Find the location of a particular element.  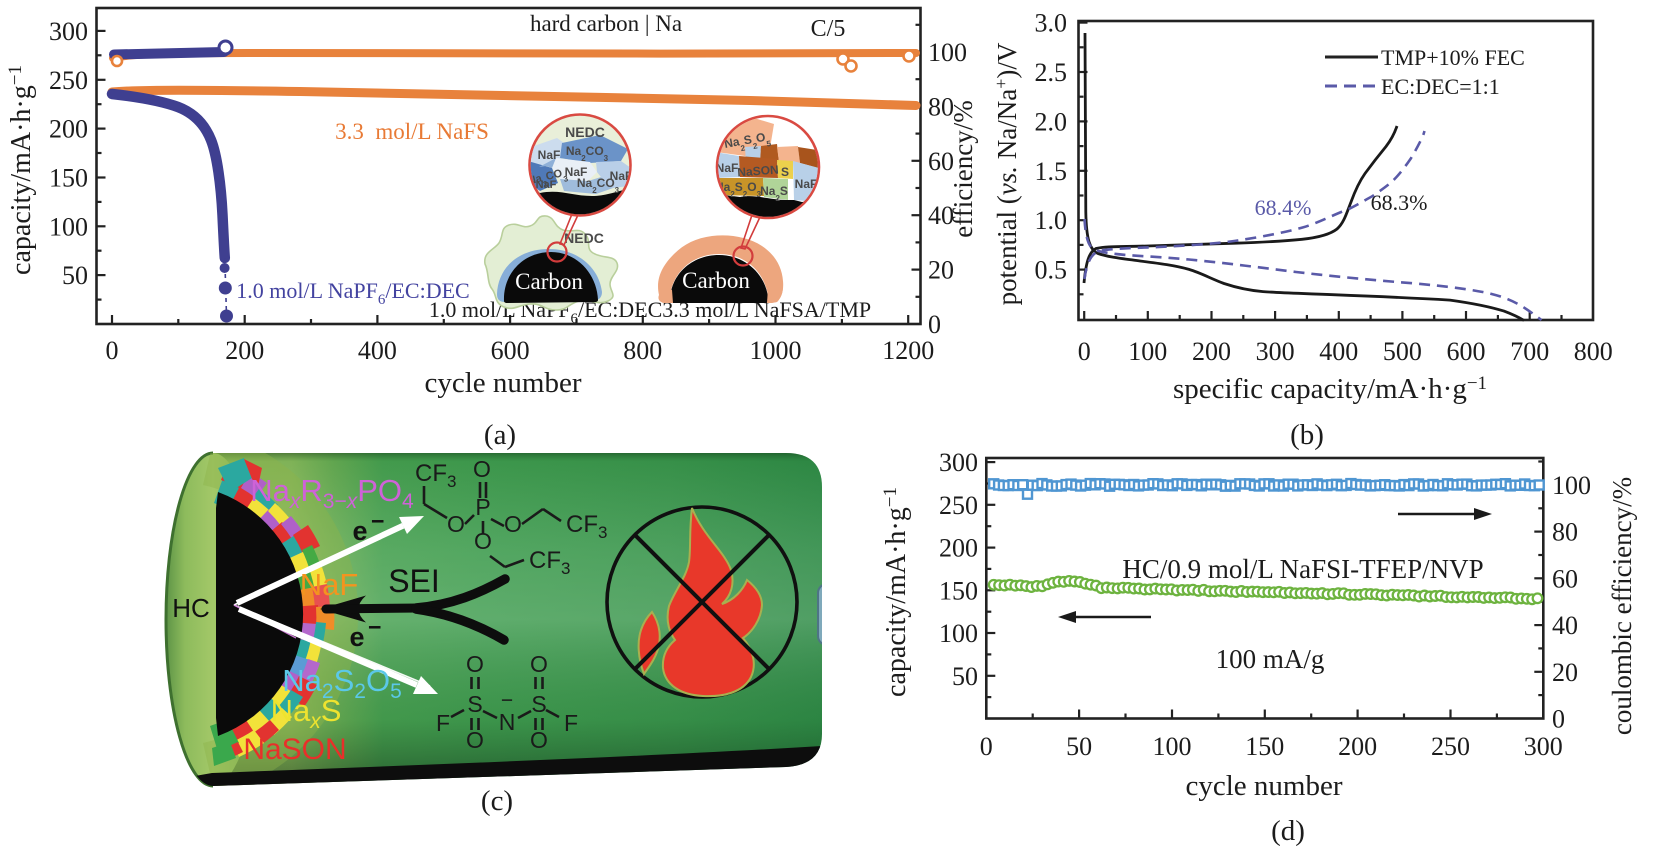

svg-text: 3.3 mol/L NaFS is located at coordinates (412, 131).